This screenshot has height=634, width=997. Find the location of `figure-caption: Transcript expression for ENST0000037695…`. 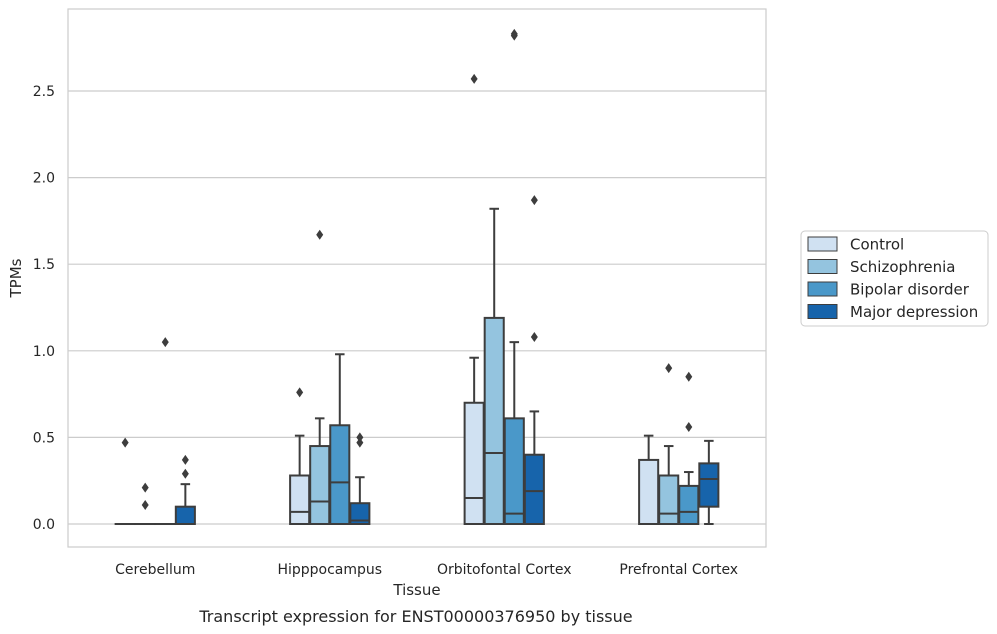

figure-caption: Transcript expression for ENST0000037695… is located at coordinates (415, 616).